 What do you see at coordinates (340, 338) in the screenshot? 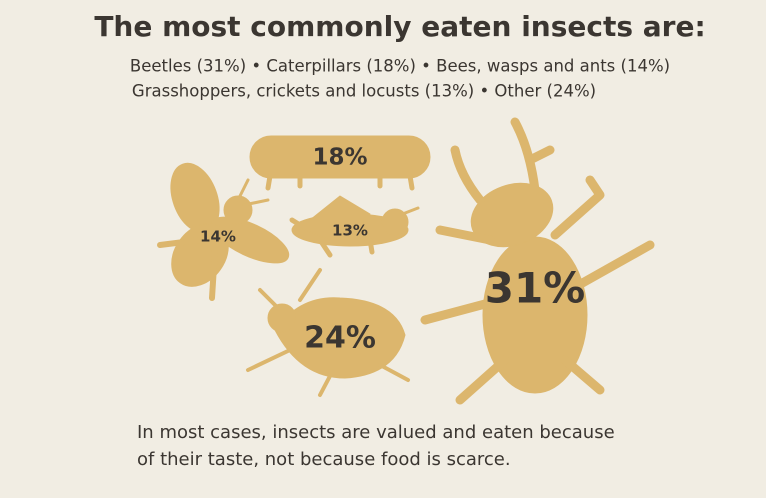
I see `insect-share: 24%` at bounding box center [340, 338].